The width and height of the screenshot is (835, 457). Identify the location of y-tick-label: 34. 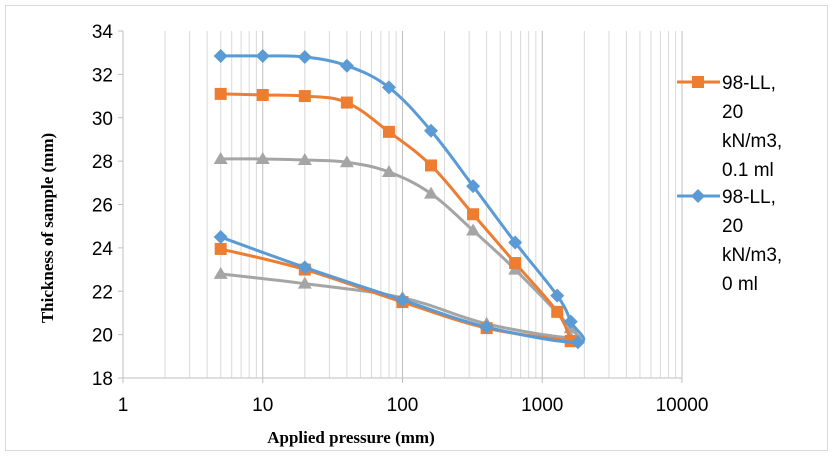
(103, 32).